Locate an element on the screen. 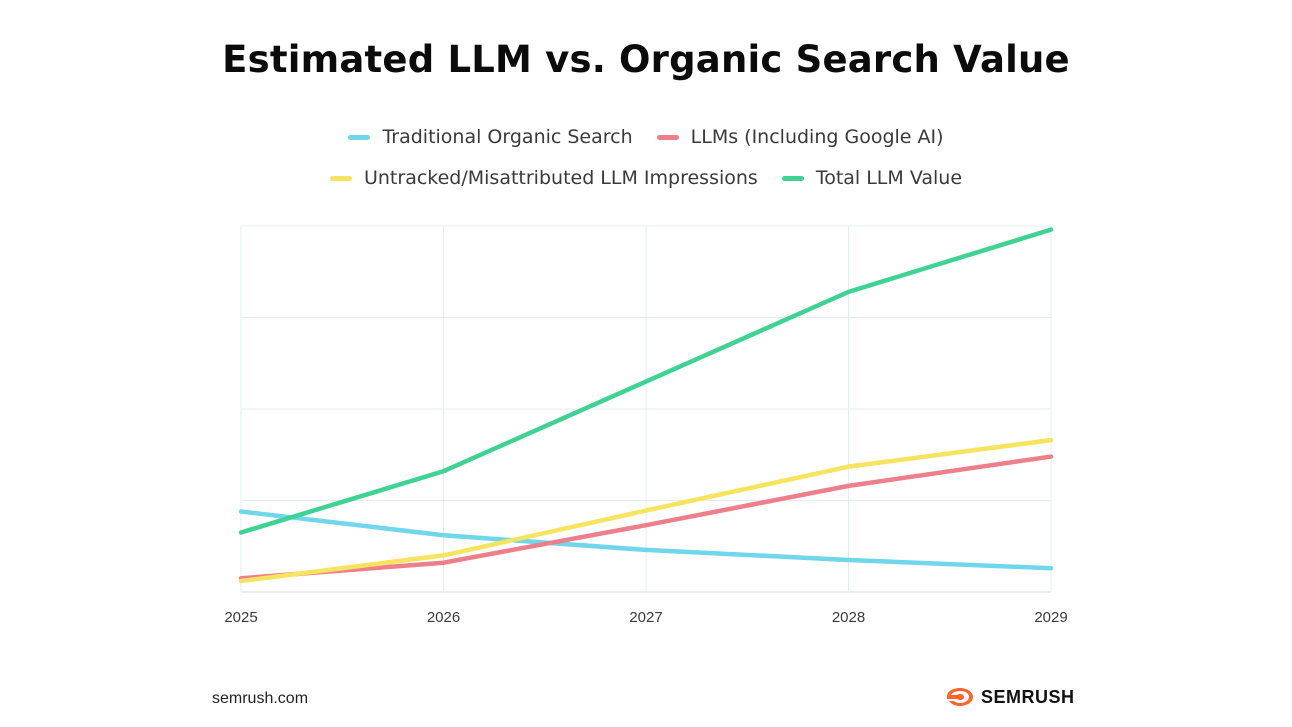  brand-logo: SEMRUSH is located at coordinates (1010, 697).